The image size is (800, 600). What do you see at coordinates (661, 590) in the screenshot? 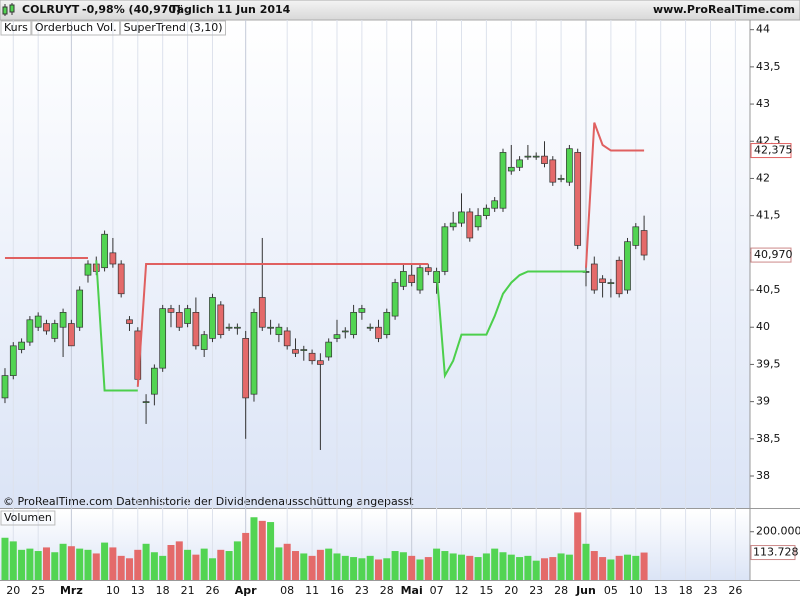
I see `x-tick-label: 13` at bounding box center [661, 590].